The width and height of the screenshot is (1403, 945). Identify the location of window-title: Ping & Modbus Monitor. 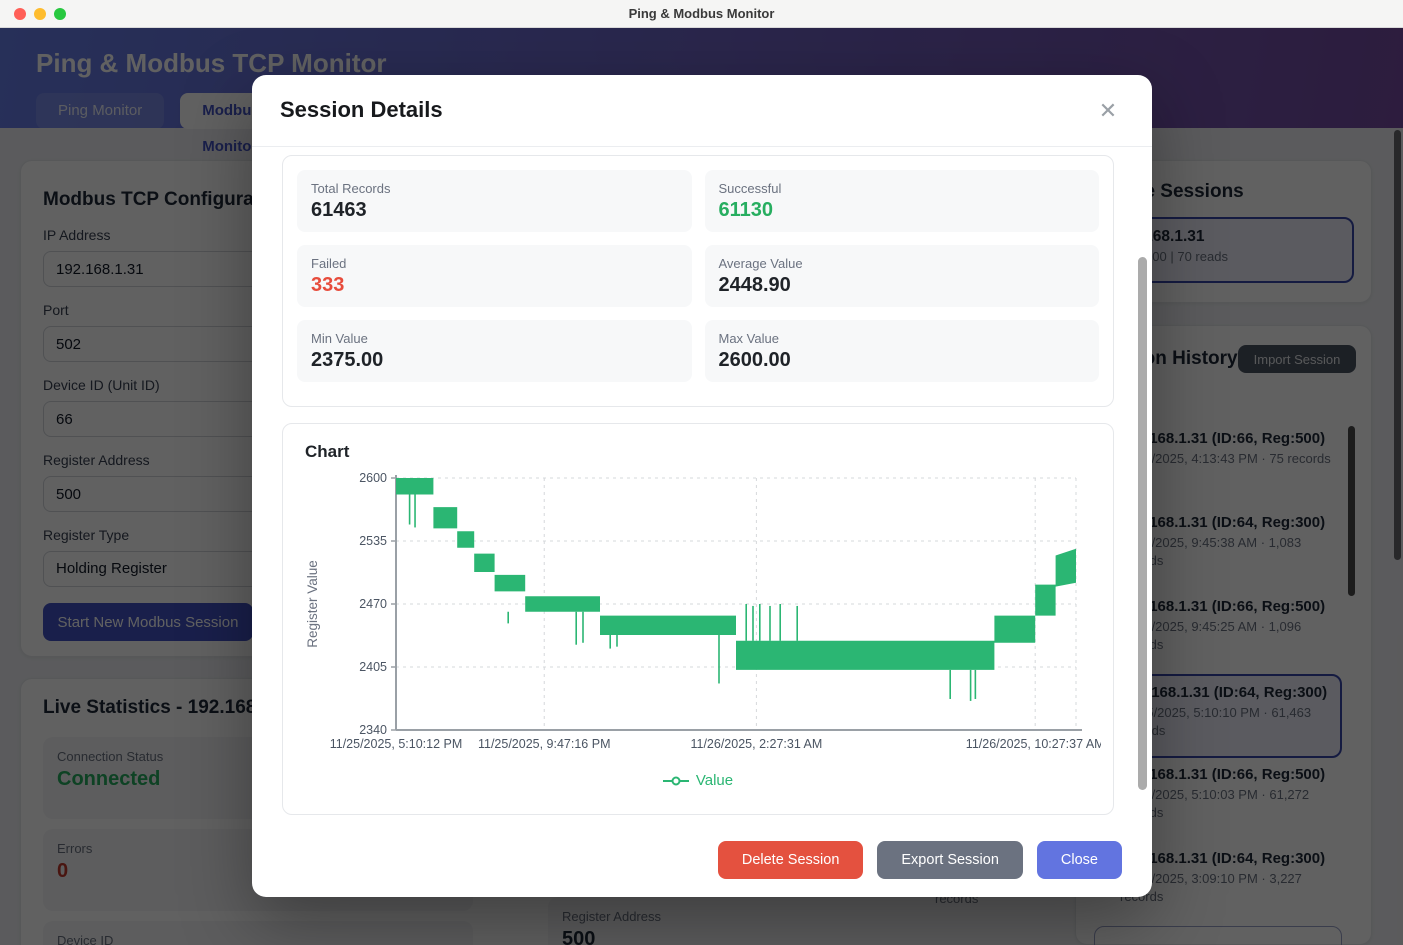
(701, 13).